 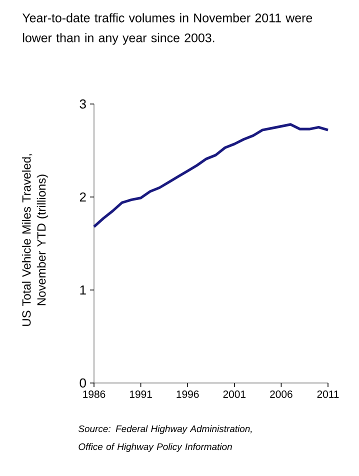 What do you see at coordinates (83, 290) in the screenshot?
I see `y-tick-label: 1` at bounding box center [83, 290].